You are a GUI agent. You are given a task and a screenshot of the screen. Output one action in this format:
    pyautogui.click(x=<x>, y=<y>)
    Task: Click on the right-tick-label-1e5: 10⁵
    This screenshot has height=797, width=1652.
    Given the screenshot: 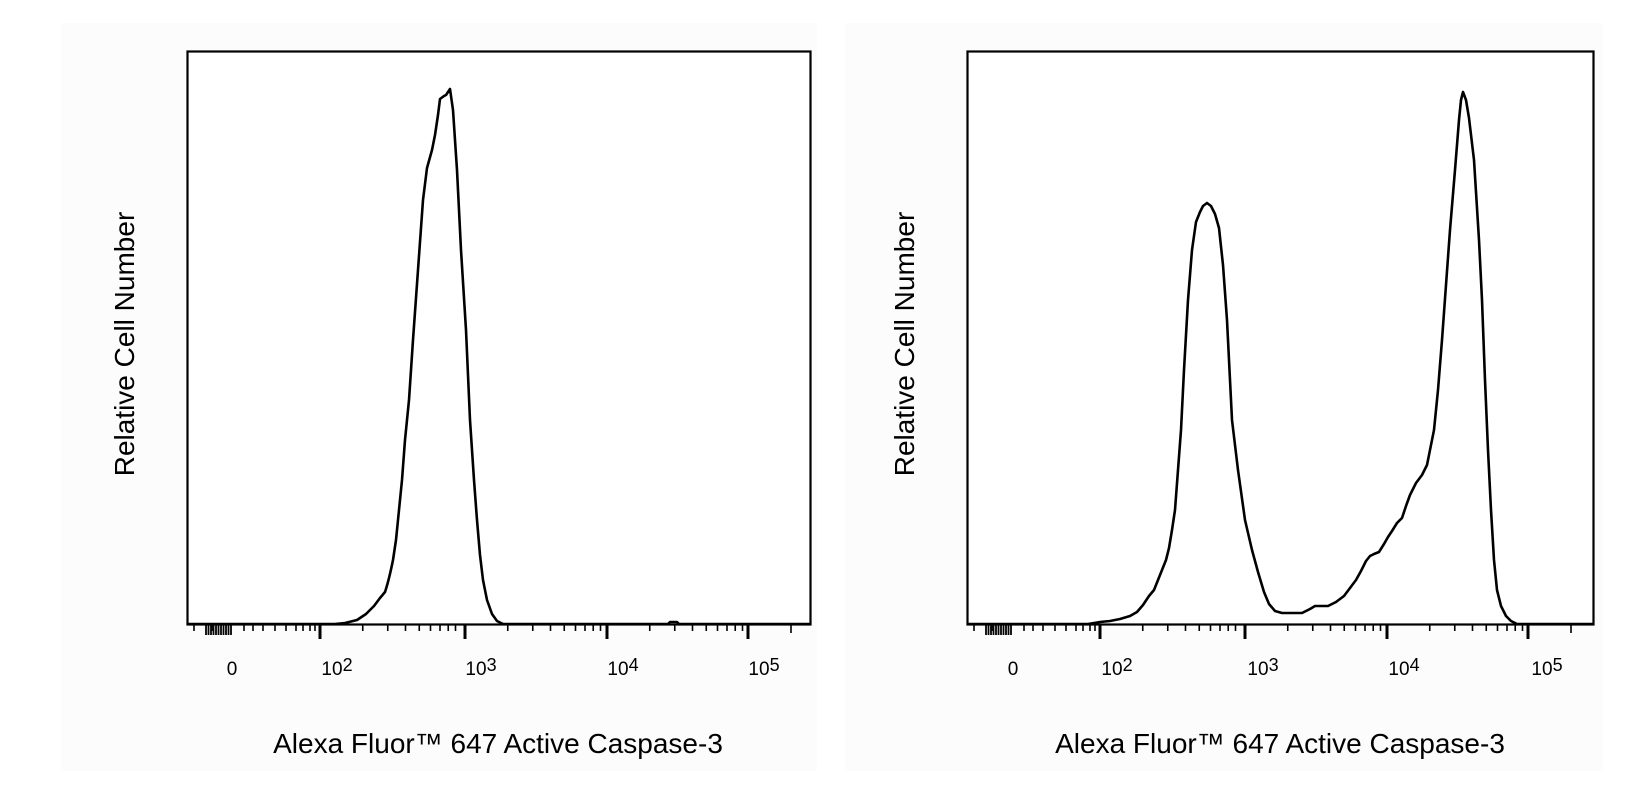 What is the action you would take?
    pyautogui.click(x=1547, y=667)
    